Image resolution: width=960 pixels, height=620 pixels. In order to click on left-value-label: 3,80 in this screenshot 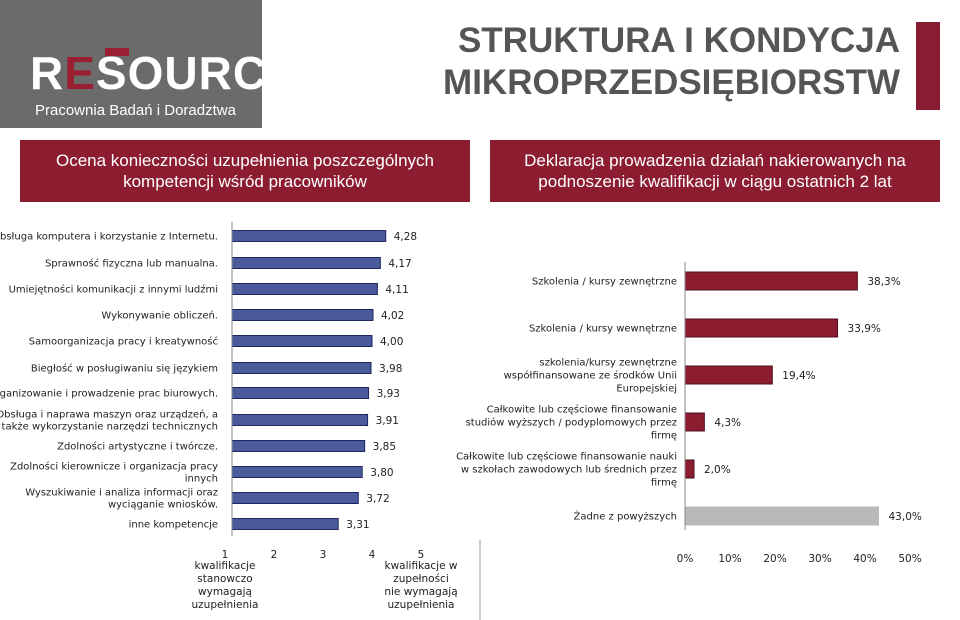, I will do `click(381, 473)`.